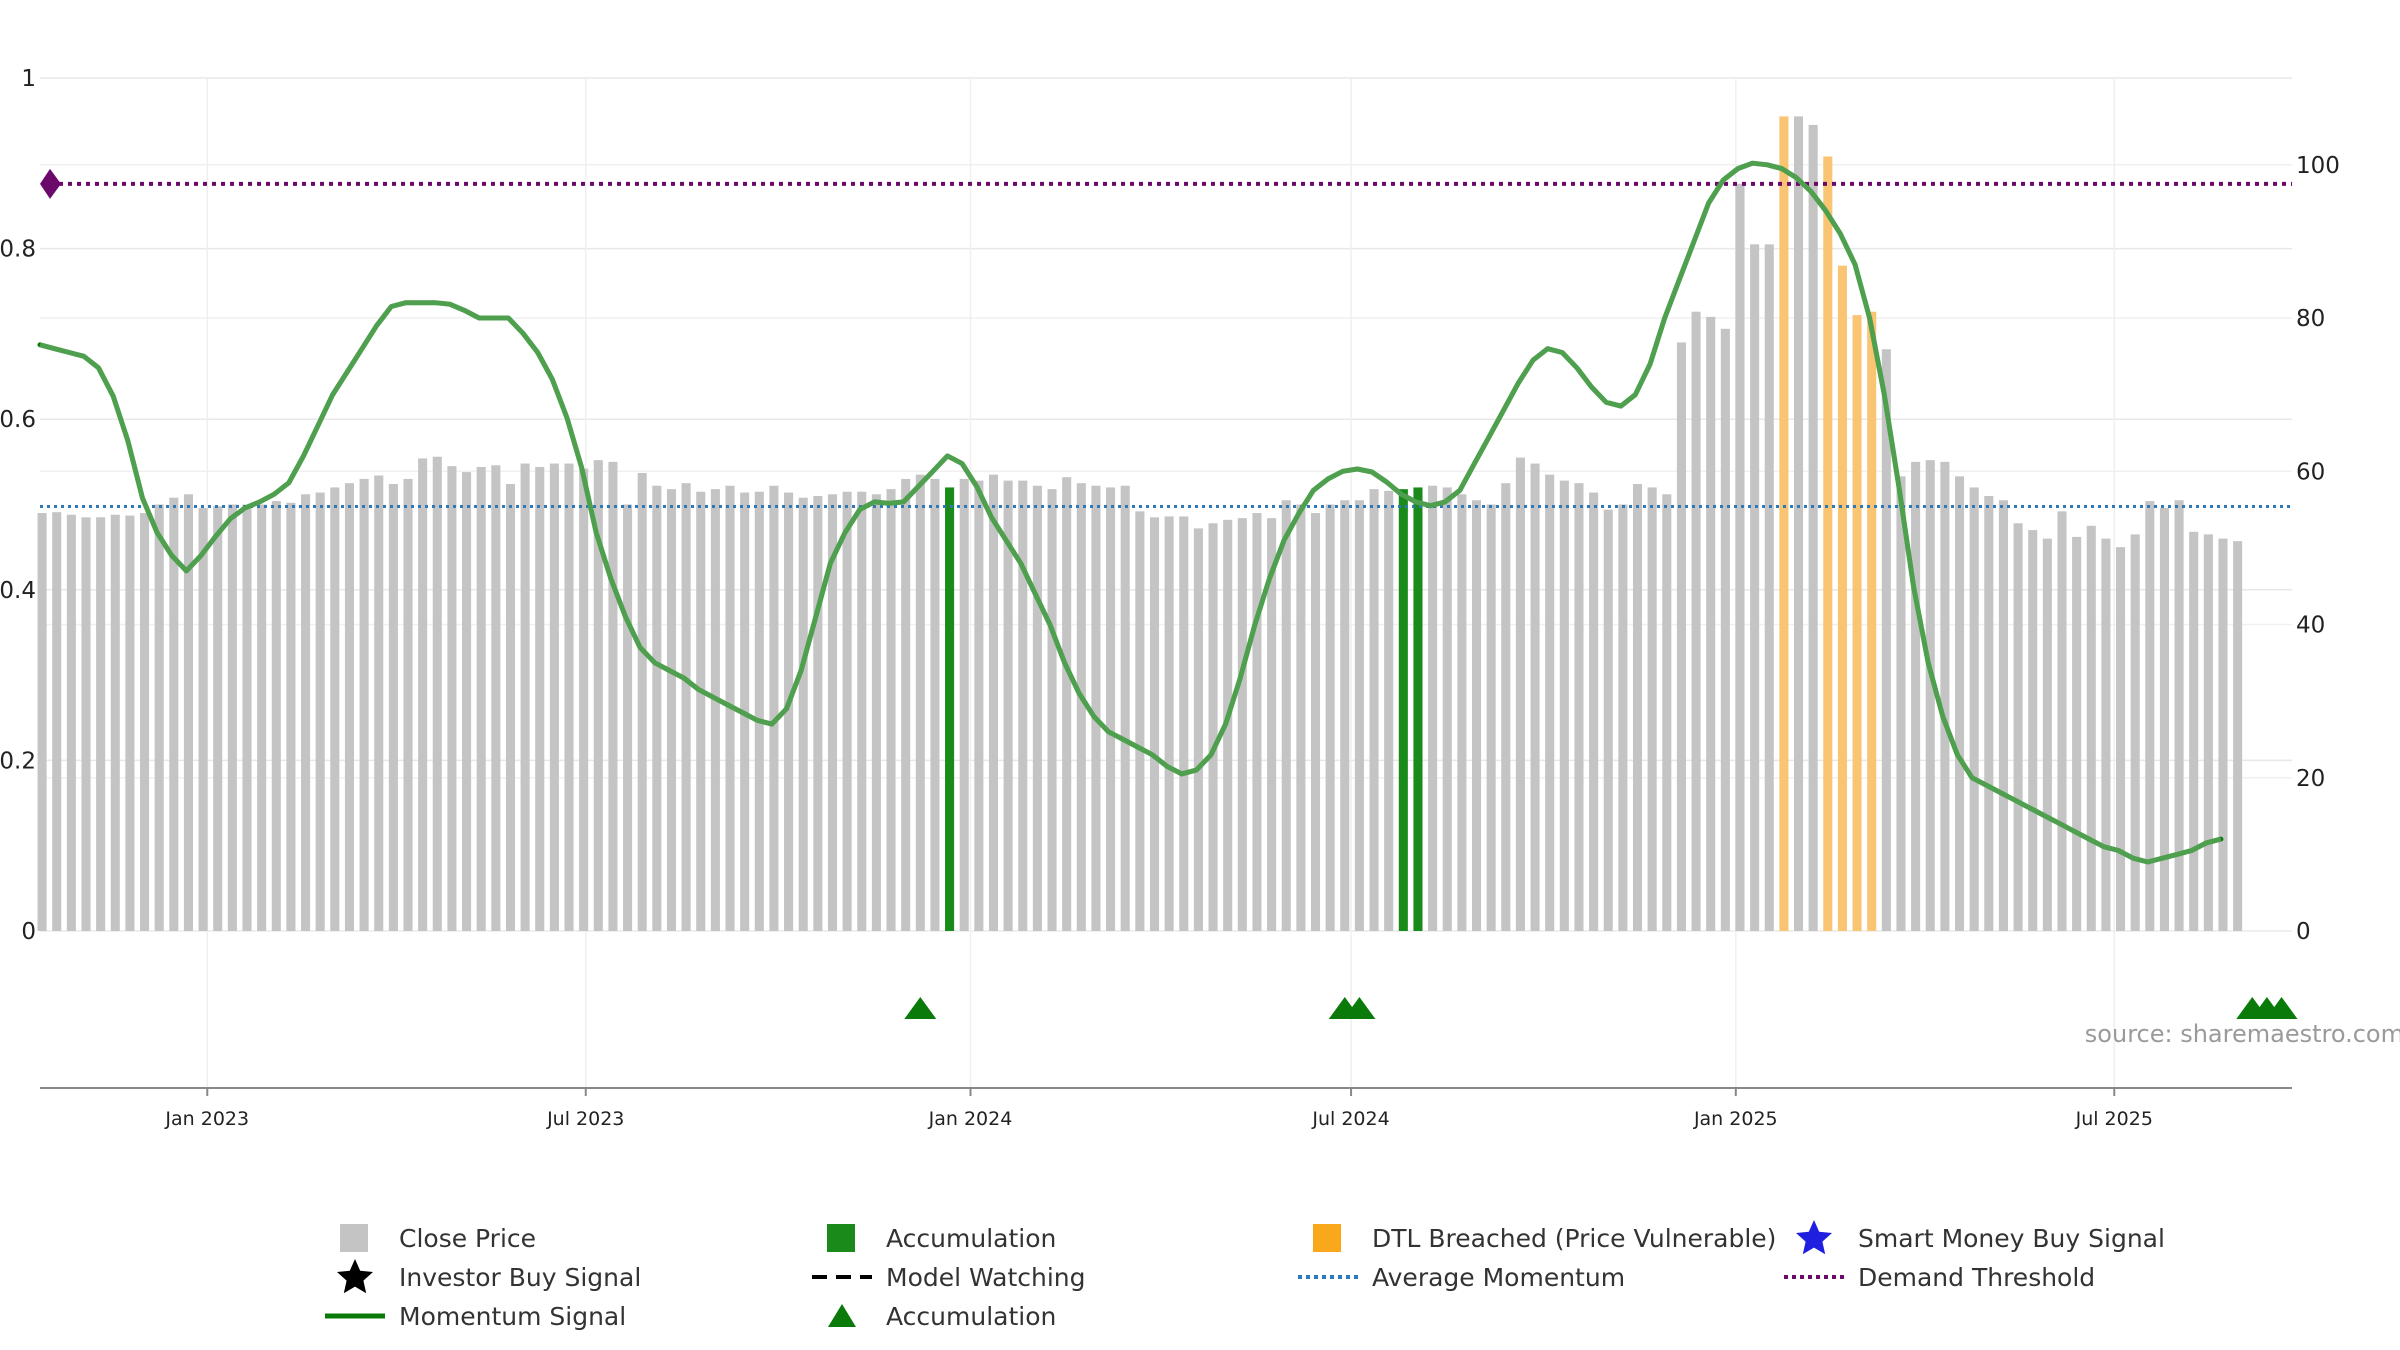 The width and height of the screenshot is (2400, 1350). I want to click on left-tick-label: 0.4, so click(18, 591).